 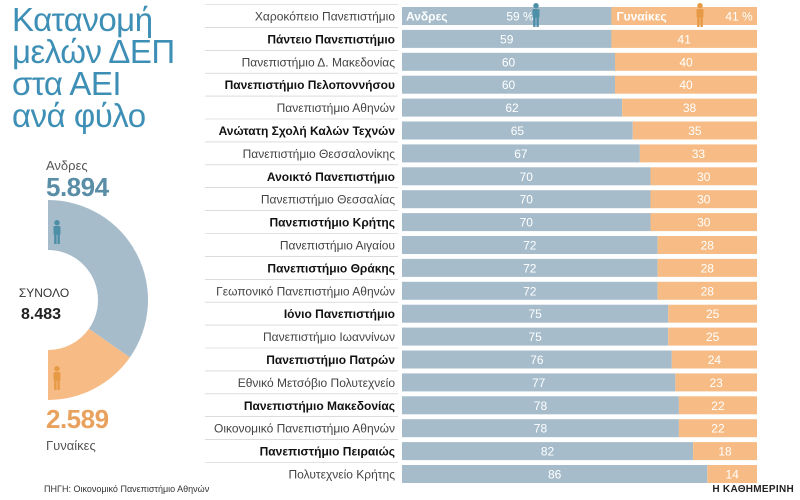 What do you see at coordinates (534, 22) in the screenshot?
I see `man-icon-leg-left` at bounding box center [534, 22].